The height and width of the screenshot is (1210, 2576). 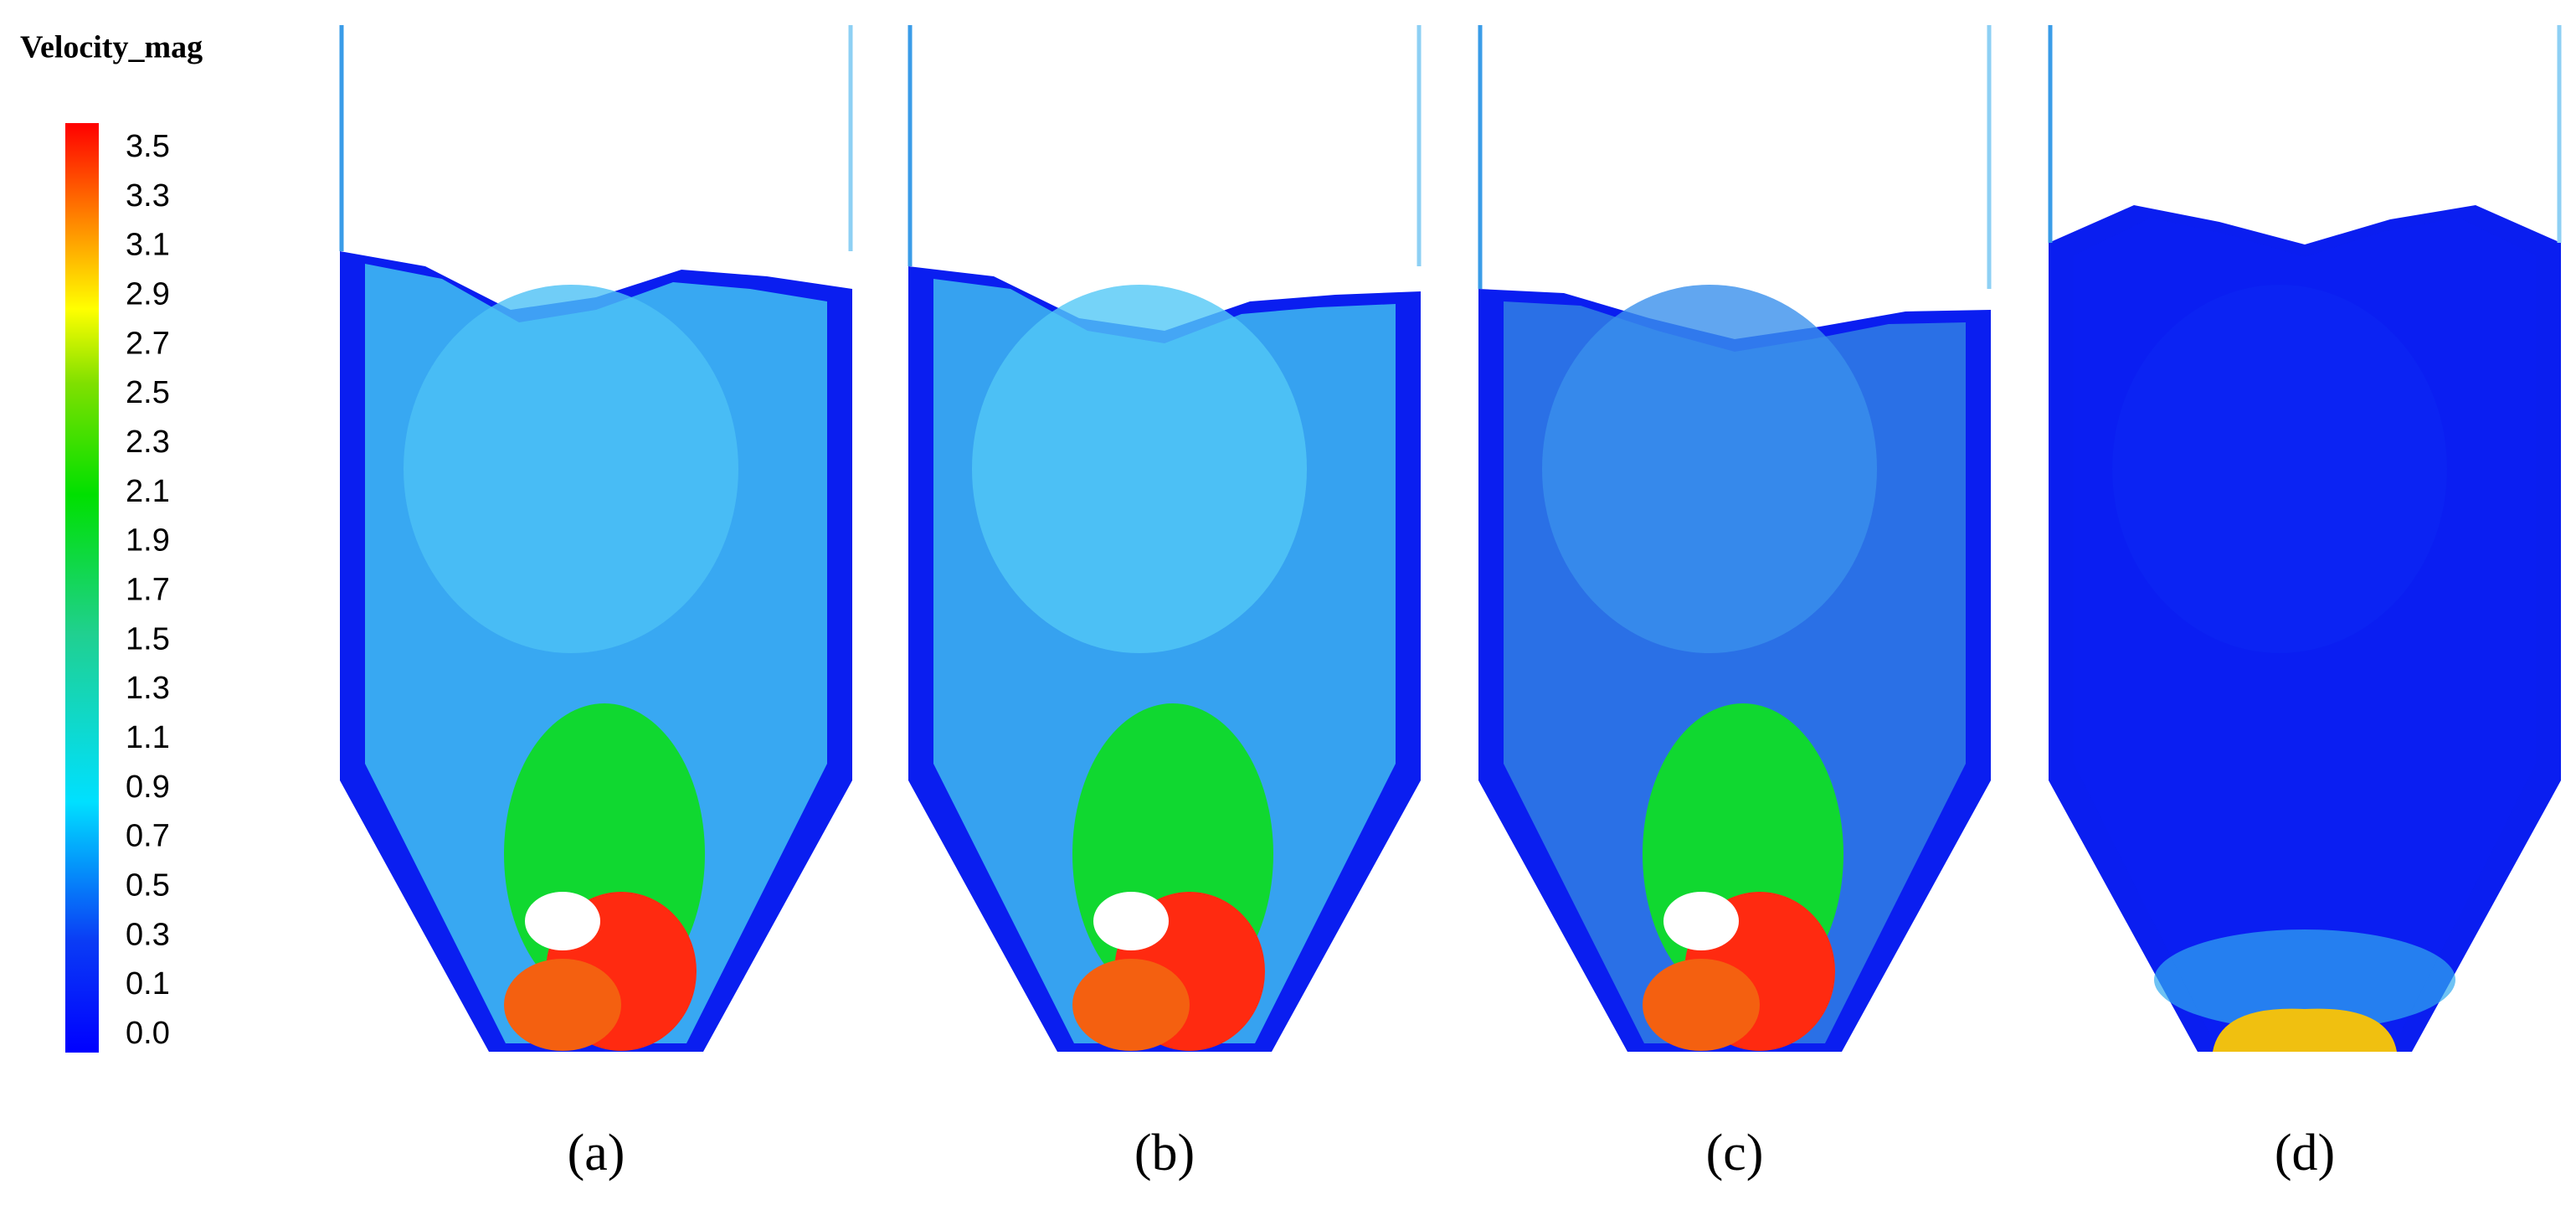 What do you see at coordinates (148, 836) in the screenshot?
I see `colorbar-label: 0.7` at bounding box center [148, 836].